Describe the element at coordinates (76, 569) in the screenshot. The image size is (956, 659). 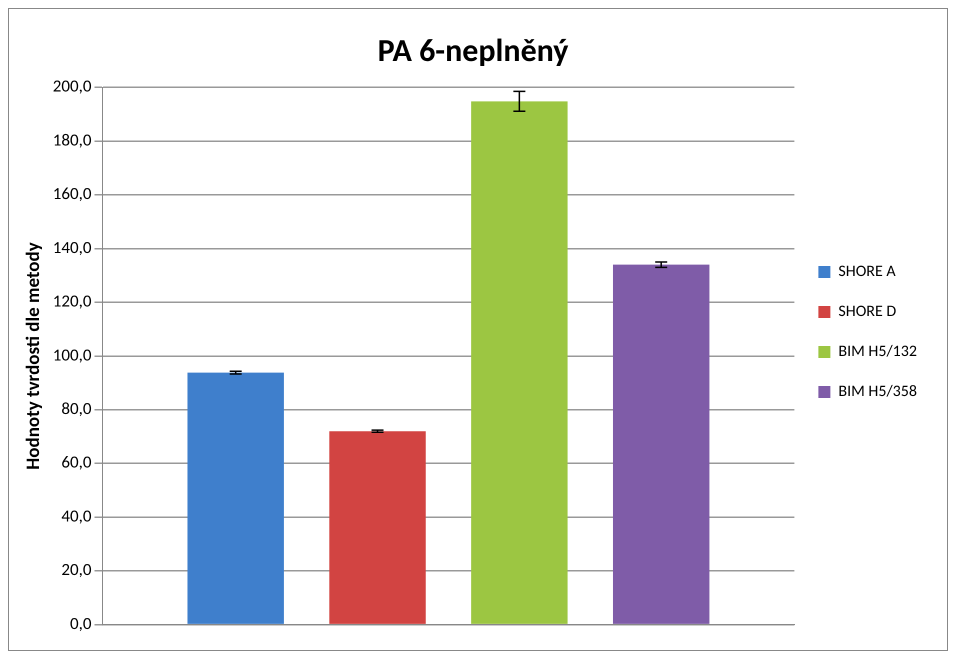
I see `y-tick-label: 20,0` at that location.